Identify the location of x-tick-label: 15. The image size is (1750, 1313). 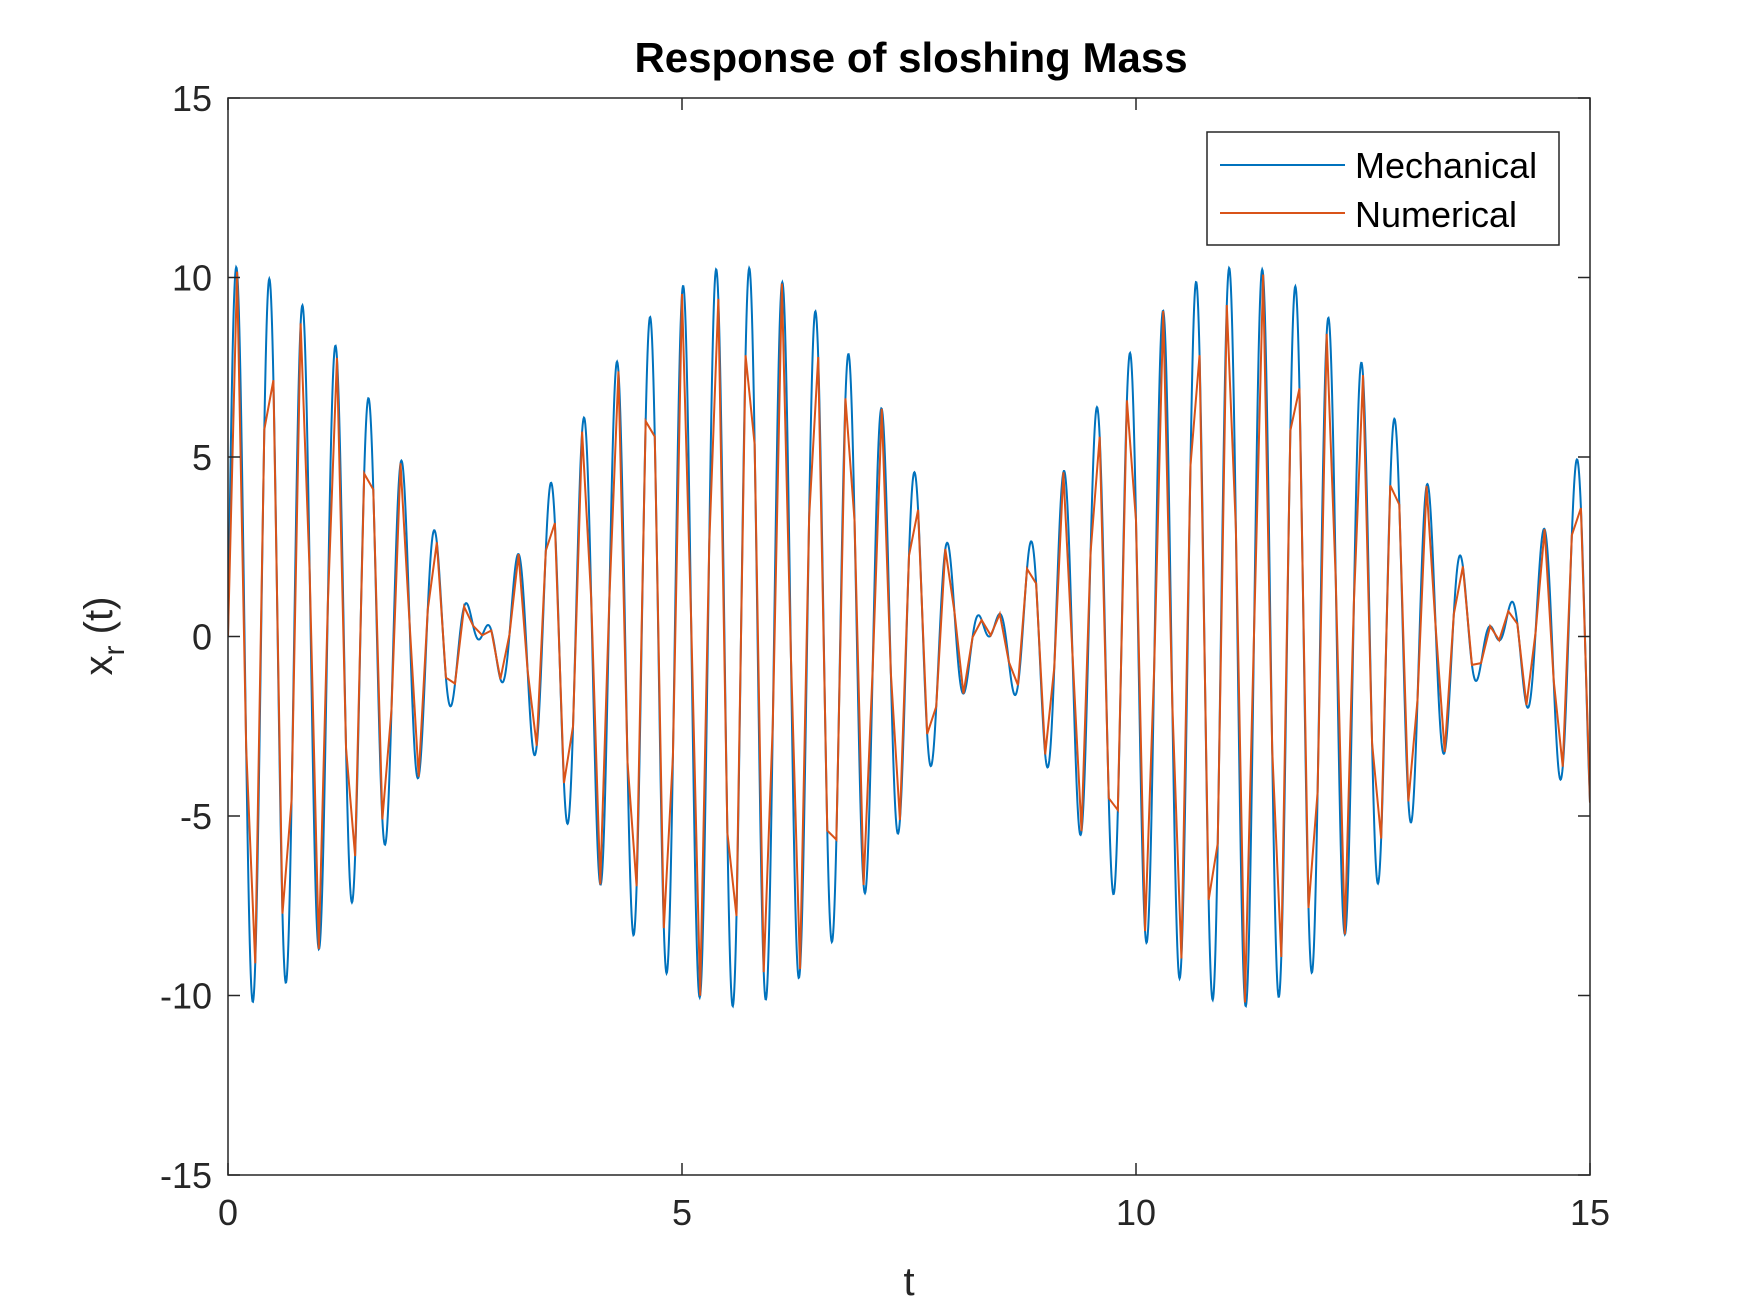
(1590, 1212).